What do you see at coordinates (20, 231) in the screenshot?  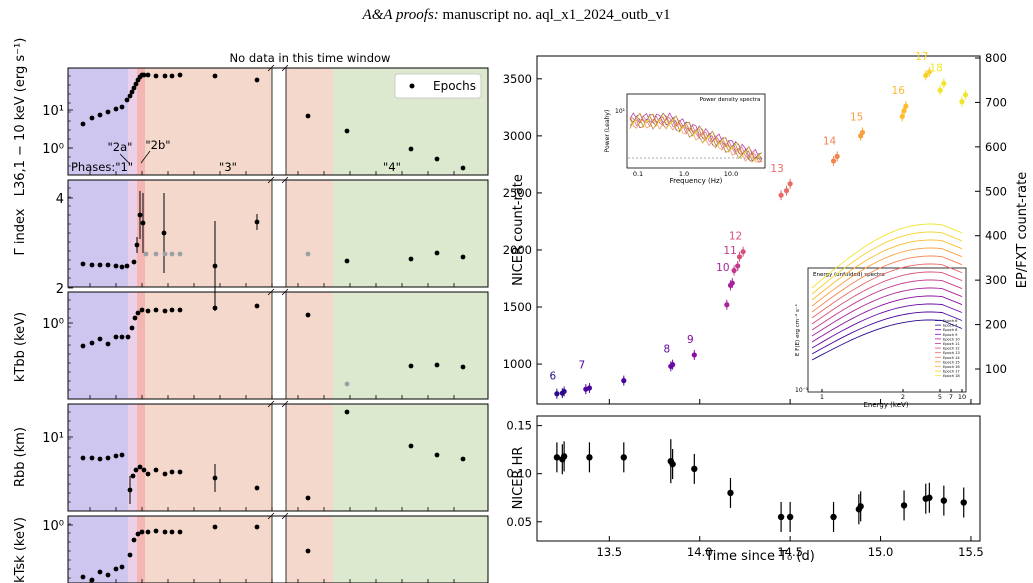 I see `panel-ylabel: Γ index` at bounding box center [20, 231].